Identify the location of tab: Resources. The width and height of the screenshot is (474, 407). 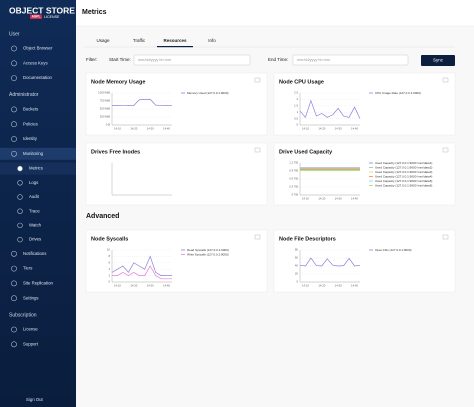
(175, 40).